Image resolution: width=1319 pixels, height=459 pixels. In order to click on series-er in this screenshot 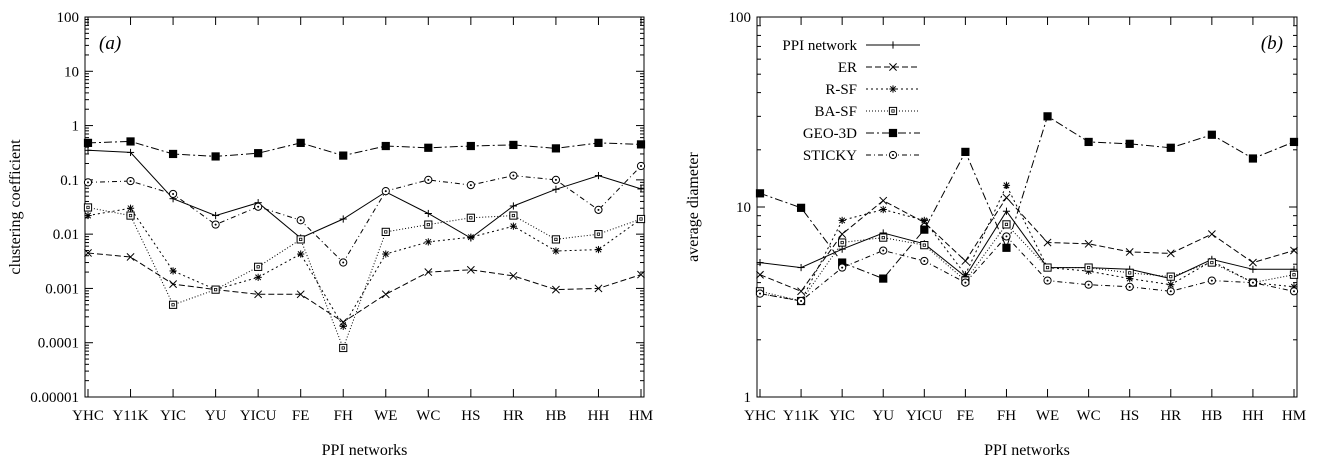, I will do `click(1027, 244)`.